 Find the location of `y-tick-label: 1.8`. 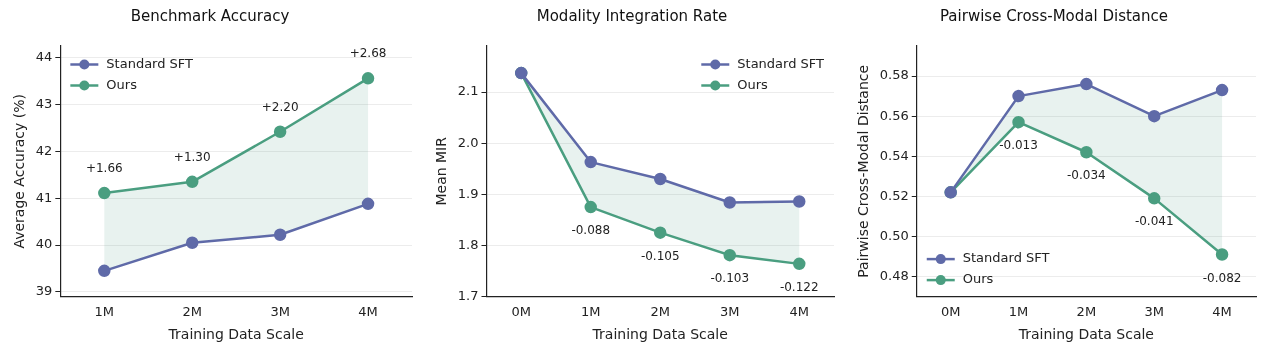

y-tick-label: 1.8 is located at coordinates (468, 244).